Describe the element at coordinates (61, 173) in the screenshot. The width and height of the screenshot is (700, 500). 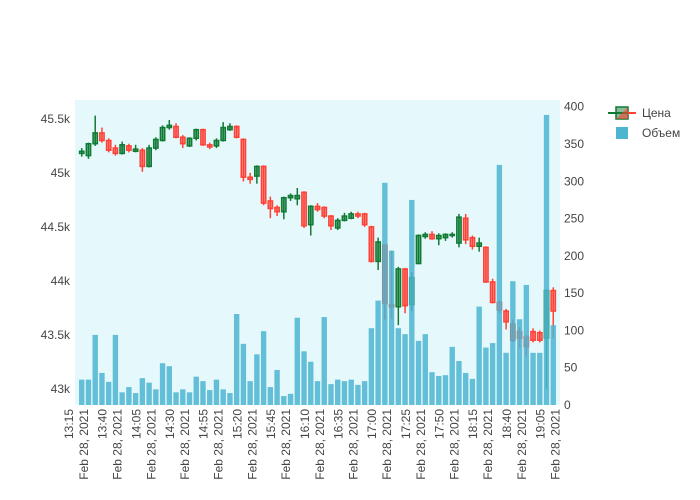
I see `y-tick-label: 45k` at that location.